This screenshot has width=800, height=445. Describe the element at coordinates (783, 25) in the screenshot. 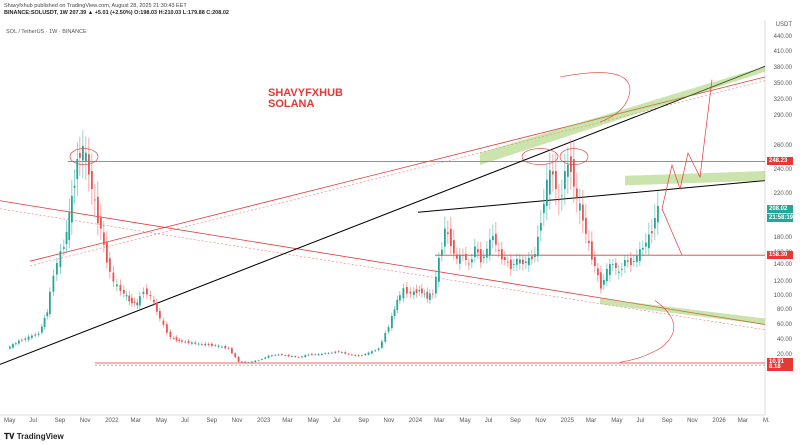

I see `currency-label: USDT` at that location.